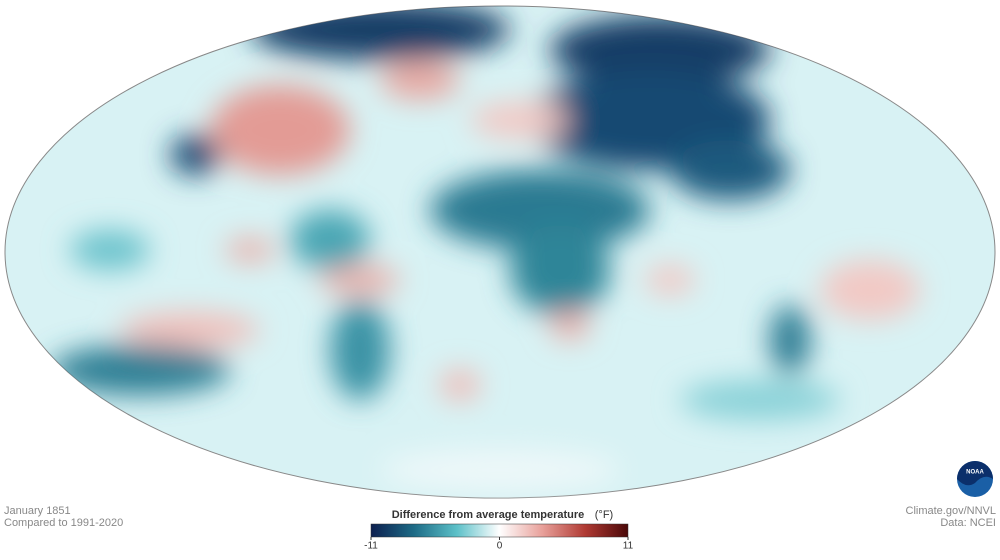 Image resolution: width=1000 pixels, height=560 pixels. Describe the element at coordinates (951, 511) in the screenshot. I see `credit-label: Climate.gov/NNVL` at that location.